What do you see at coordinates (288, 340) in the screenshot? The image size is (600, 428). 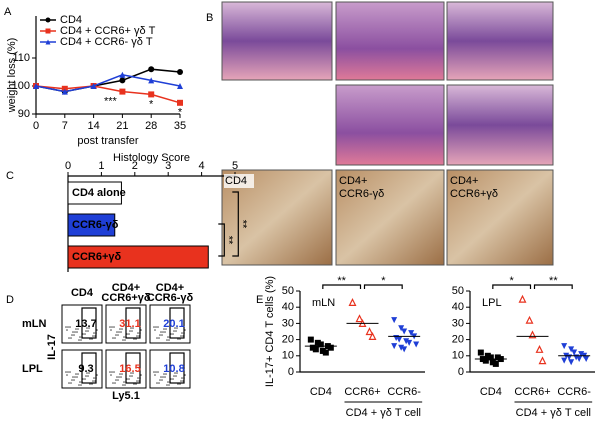 I see `y-tick-label: 20` at bounding box center [288, 340].